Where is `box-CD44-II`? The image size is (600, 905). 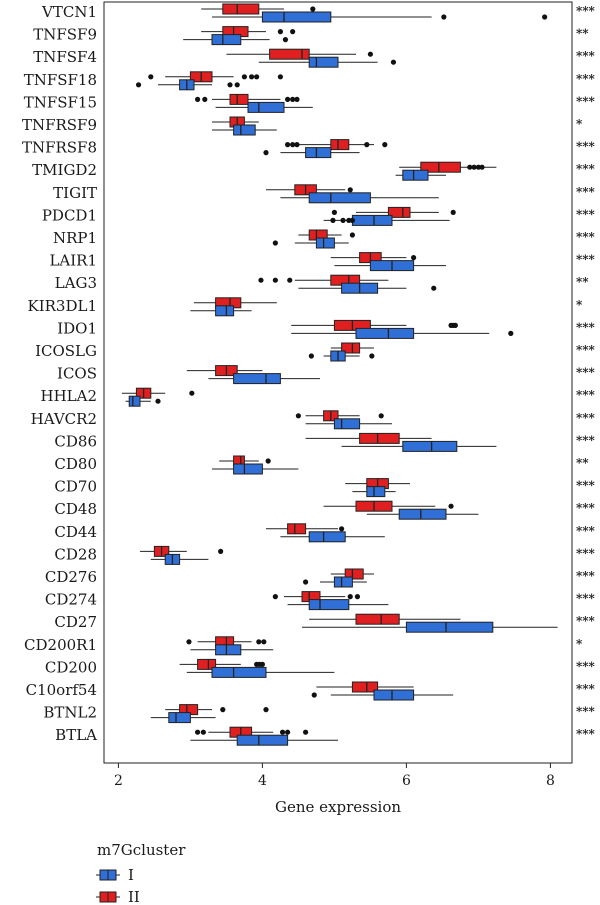 box-CD44-II is located at coordinates (305, 529).